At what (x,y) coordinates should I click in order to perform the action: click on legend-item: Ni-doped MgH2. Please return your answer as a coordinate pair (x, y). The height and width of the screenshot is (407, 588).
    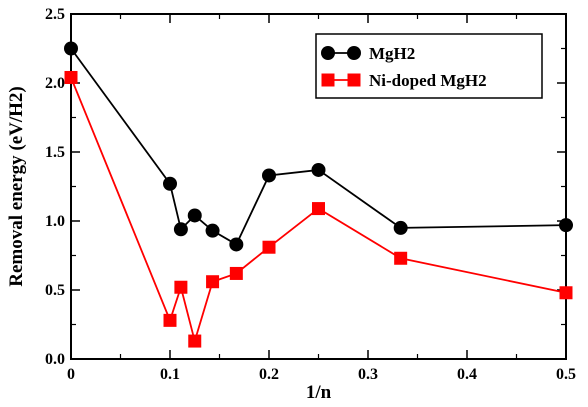
    Looking at the image, I should click on (404, 80).